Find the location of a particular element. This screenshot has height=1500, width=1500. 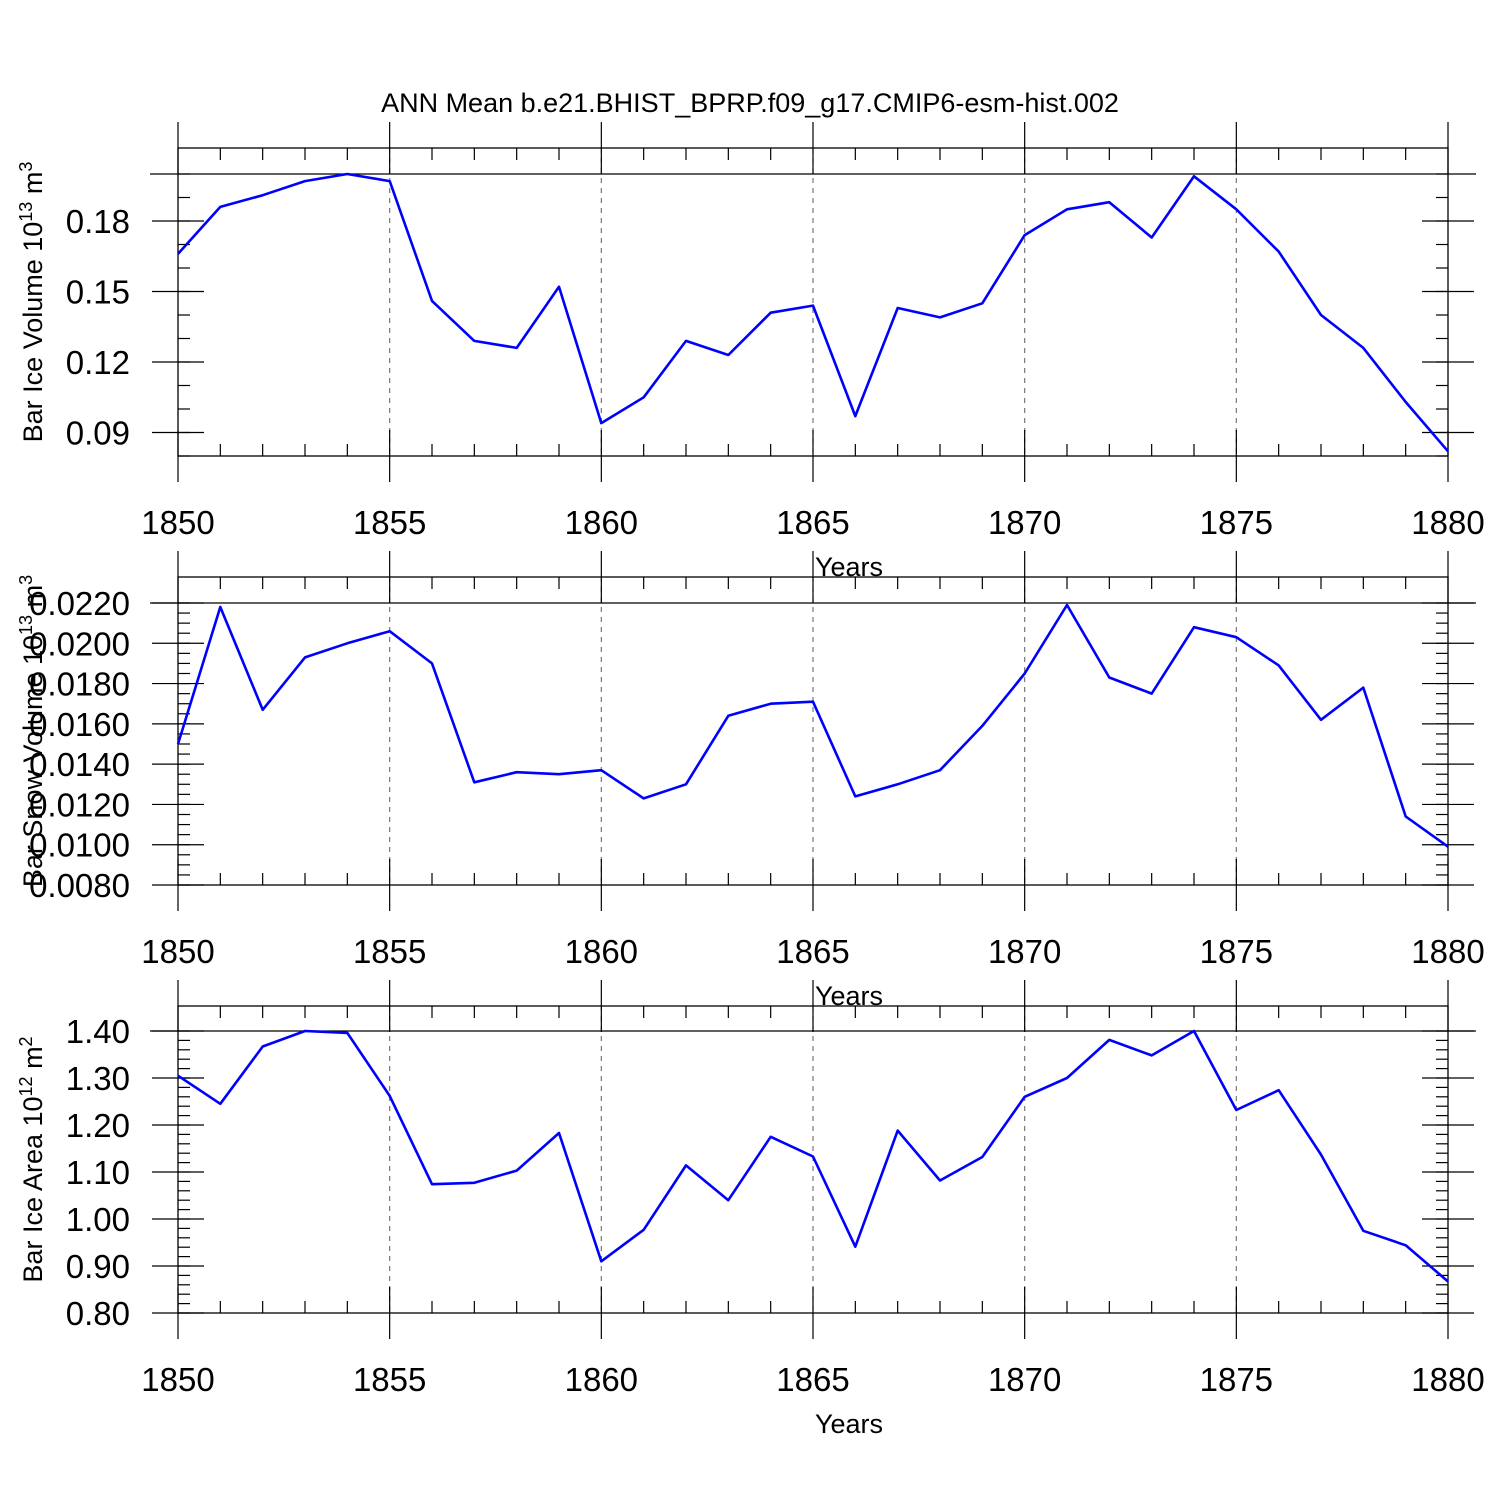

y-axis-label: Bar Ice Volume 1013 m3 is located at coordinates (32, 302).